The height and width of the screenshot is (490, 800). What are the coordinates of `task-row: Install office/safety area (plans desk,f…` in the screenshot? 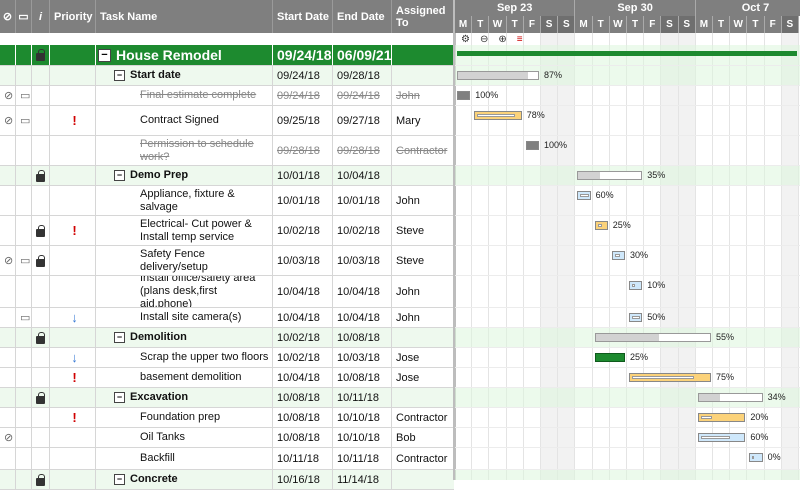 It's located at (227, 292).